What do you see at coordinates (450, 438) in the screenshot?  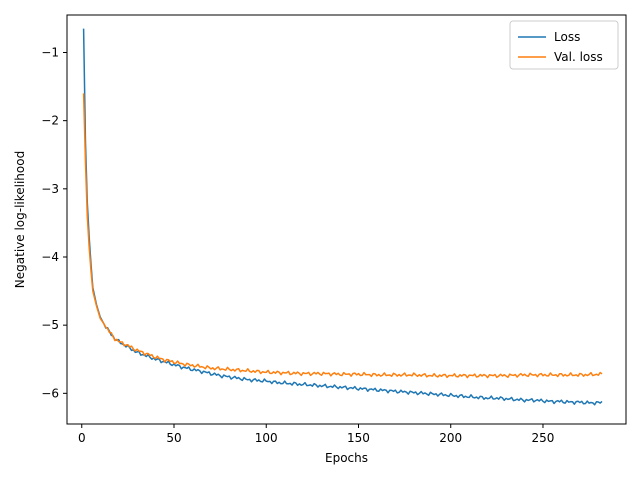 I see `x-tick-label: 200` at bounding box center [450, 438].